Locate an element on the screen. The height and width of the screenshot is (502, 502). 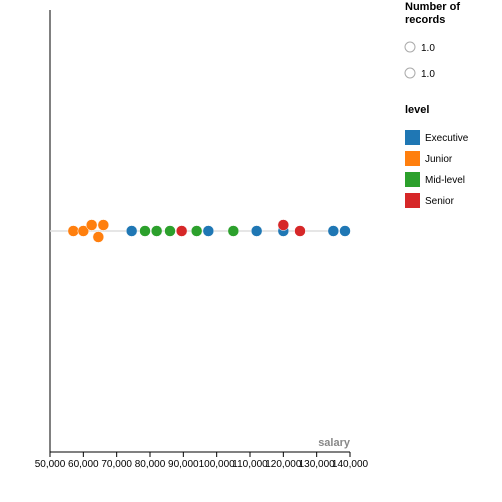
size-legend-title: Number of records is located at coordinates (434, 13).